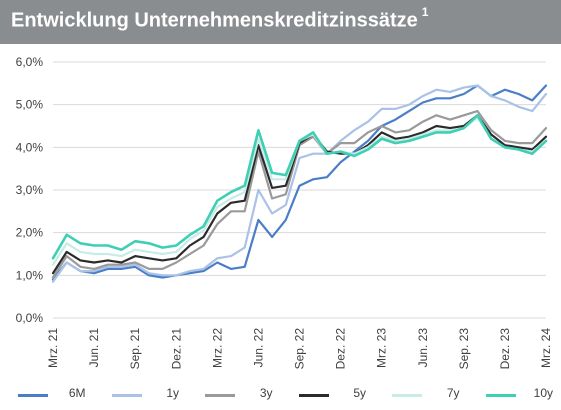 The image size is (561, 410). Describe the element at coordinates (423, 348) in the screenshot. I see `x-tick-label: Jun. 23` at that location.